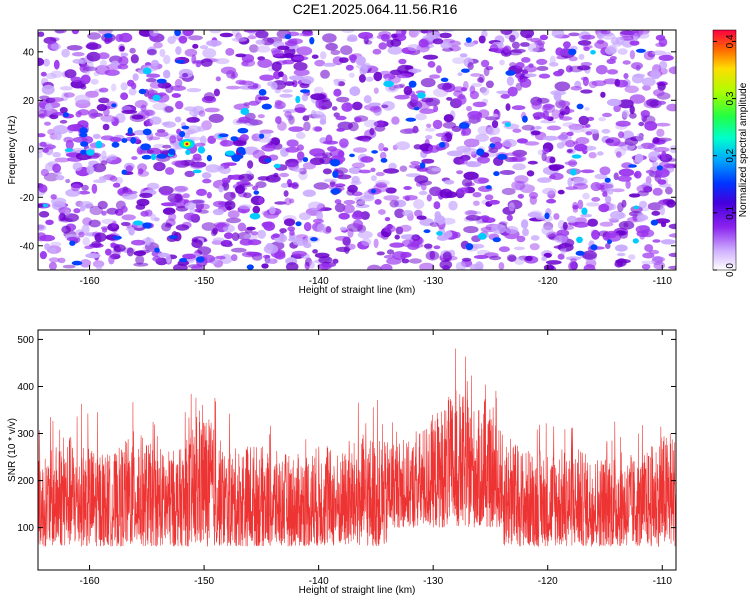  What do you see at coordinates (375, 9) in the screenshot?
I see `chart-title: C2E1.2025.064.11.56.R16` at bounding box center [375, 9].